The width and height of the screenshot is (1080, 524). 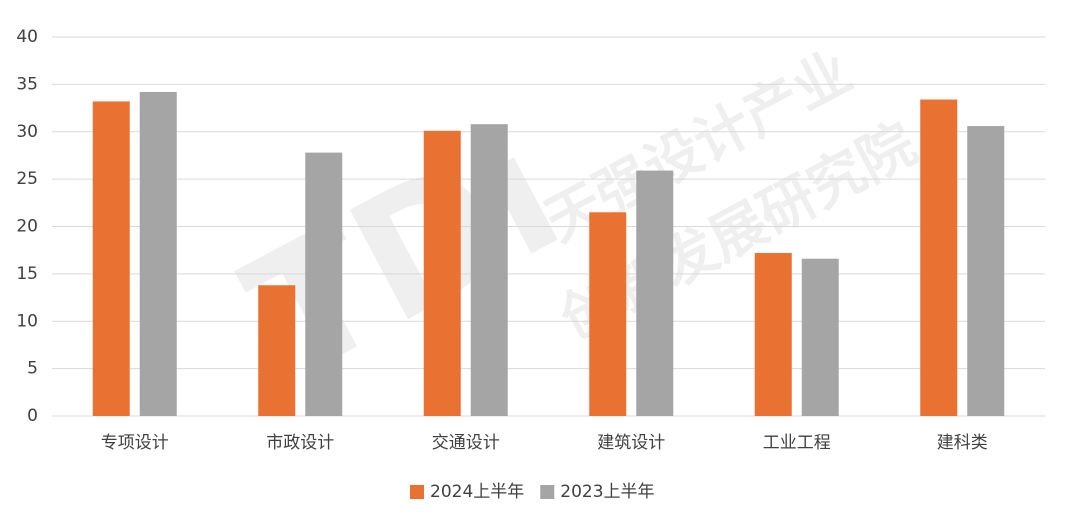 I want to click on x-tick-label: 专项设计, so click(x=135, y=443).